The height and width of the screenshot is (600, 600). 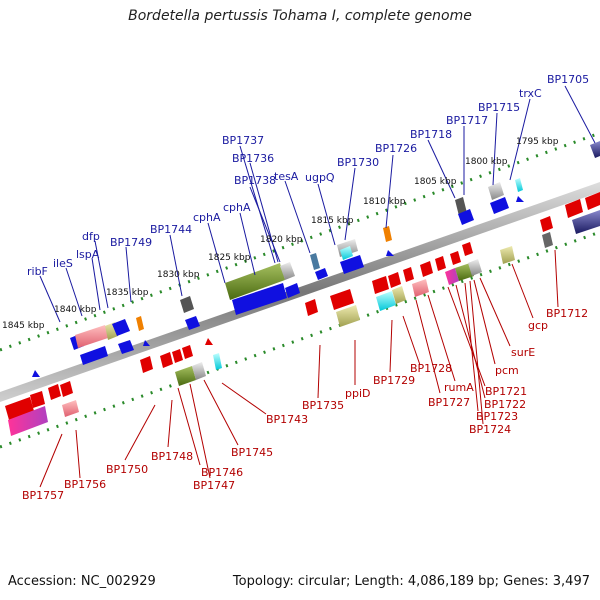 What do you see at coordinates (567, 313) in the screenshot?
I see `gene-label: BP1712` at bounding box center [567, 313].